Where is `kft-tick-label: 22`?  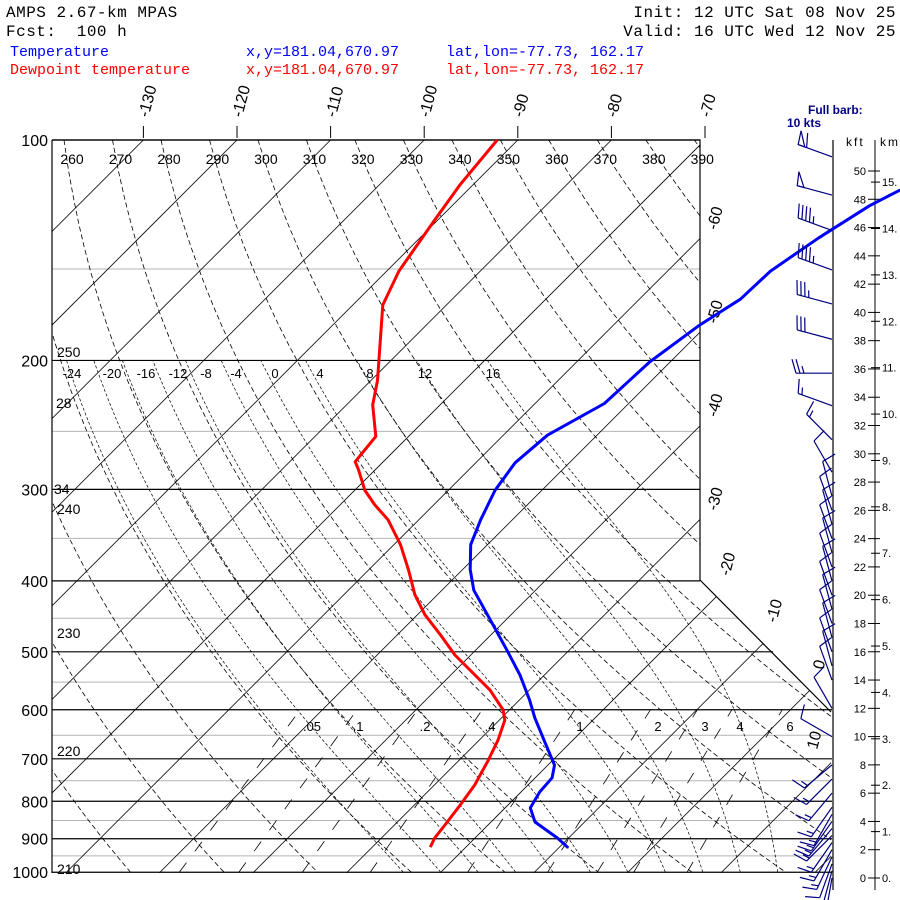
kft-tick-label: 22 is located at coordinates (860, 568).